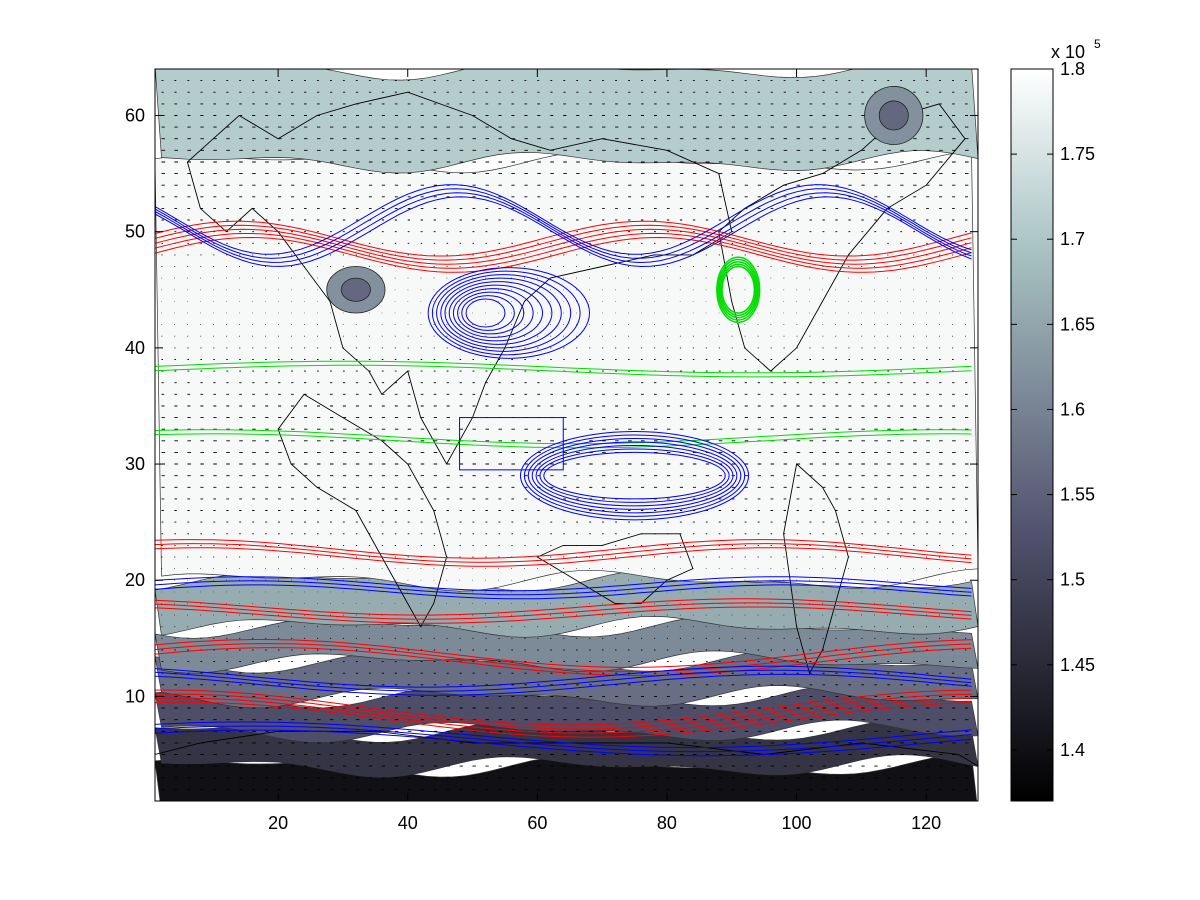  What do you see at coordinates (537, 823) in the screenshot?
I see `x-tick-label: 60` at bounding box center [537, 823].